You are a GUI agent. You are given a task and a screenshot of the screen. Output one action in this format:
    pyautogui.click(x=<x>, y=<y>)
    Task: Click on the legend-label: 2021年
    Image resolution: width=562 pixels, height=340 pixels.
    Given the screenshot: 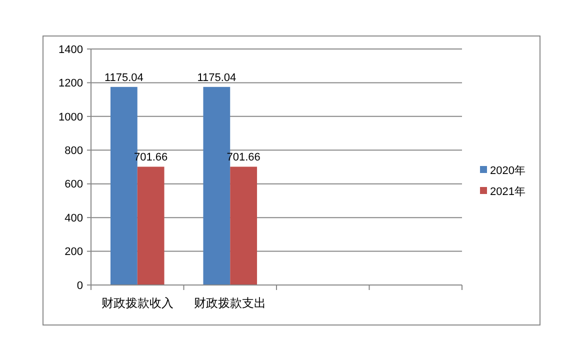 What is the action you would take?
    pyautogui.click(x=508, y=192)
    